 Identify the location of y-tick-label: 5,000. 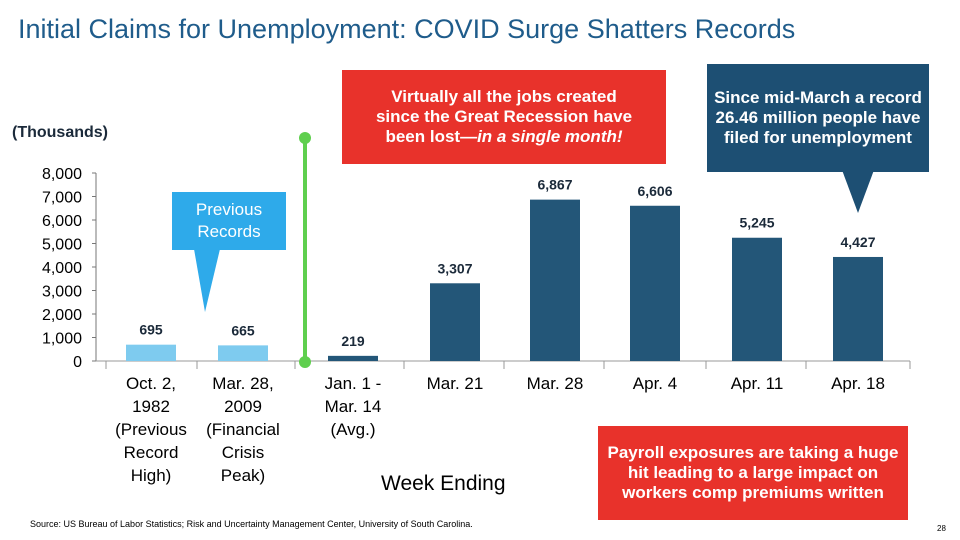
(62, 245).